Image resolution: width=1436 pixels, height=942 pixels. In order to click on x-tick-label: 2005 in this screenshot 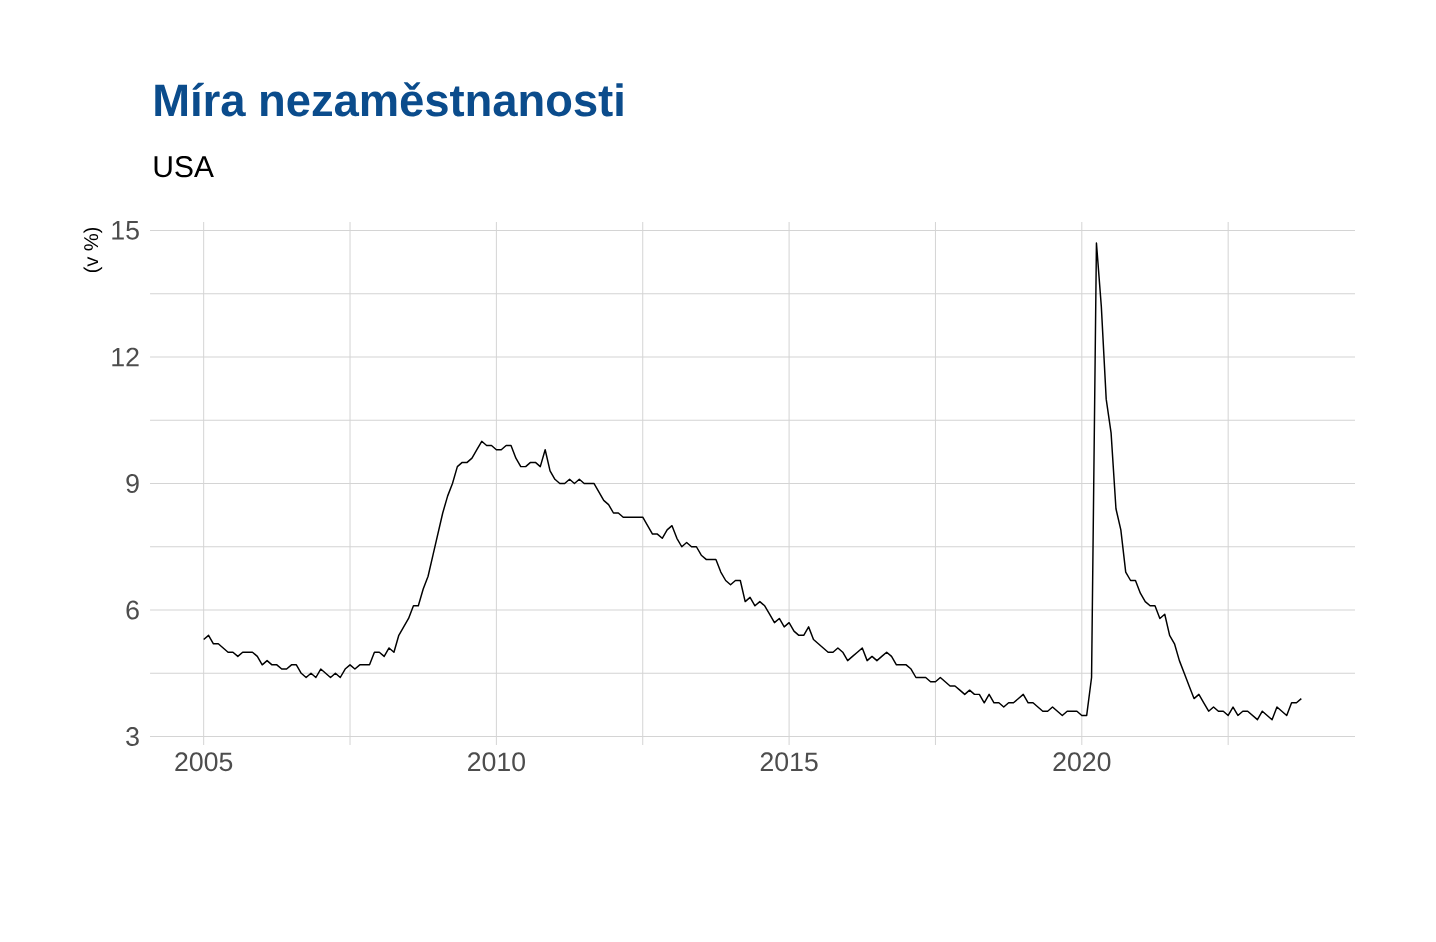, I will do `click(204, 762)`.